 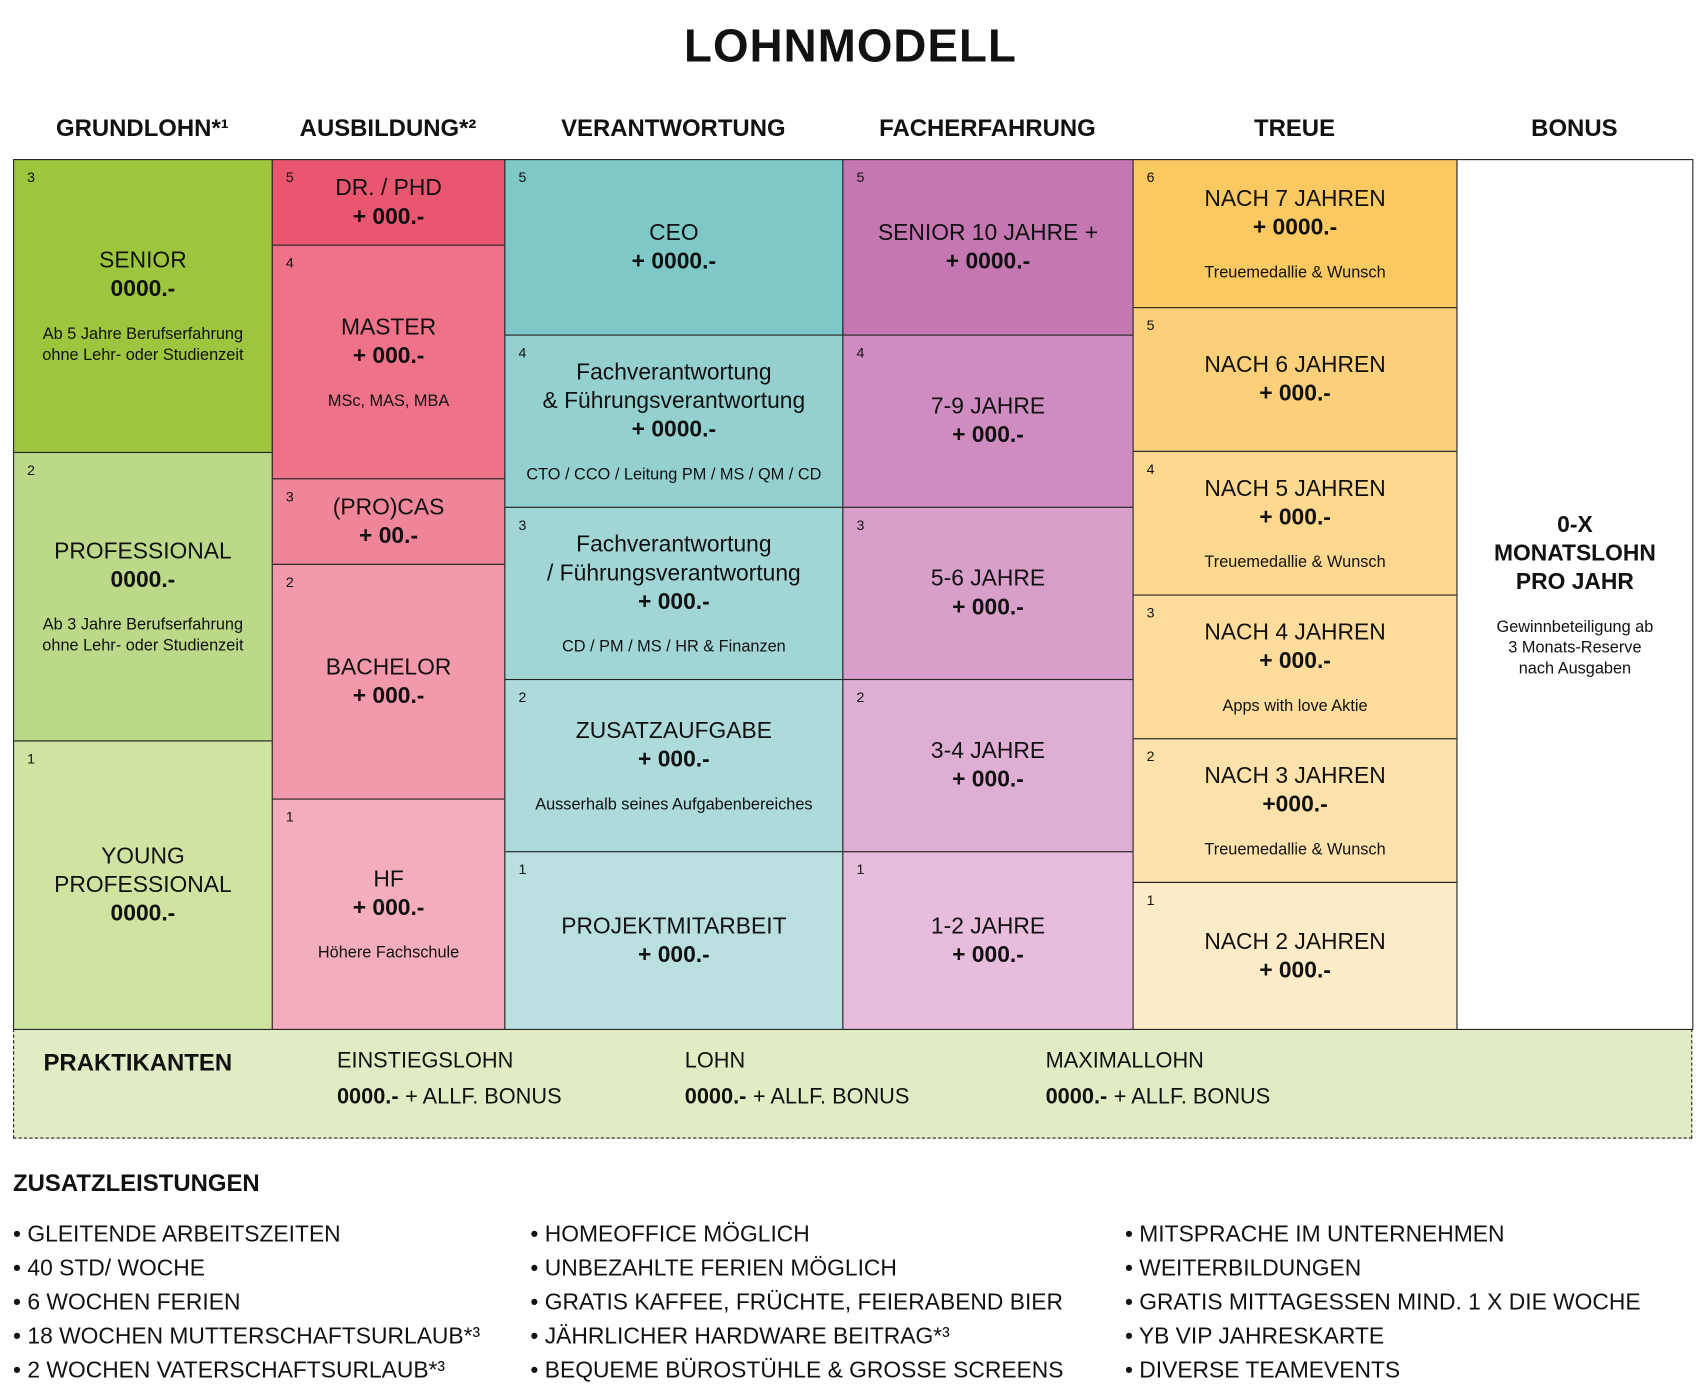 What do you see at coordinates (1314, 1235) in the screenshot?
I see `benefit-item: MITSPRACHE IM UNTERNEHMEN` at bounding box center [1314, 1235].